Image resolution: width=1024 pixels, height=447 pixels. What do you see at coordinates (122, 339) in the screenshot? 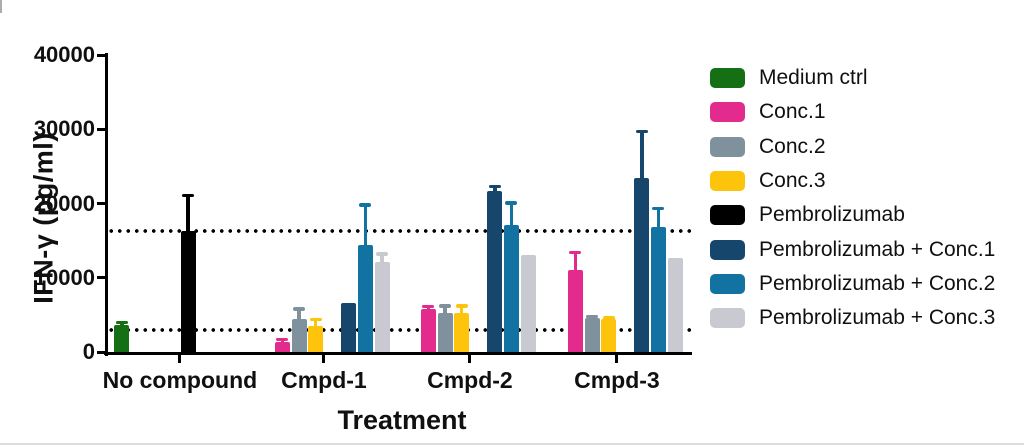
I see `bar-no-compound-medium-ctrl` at bounding box center [122, 339].